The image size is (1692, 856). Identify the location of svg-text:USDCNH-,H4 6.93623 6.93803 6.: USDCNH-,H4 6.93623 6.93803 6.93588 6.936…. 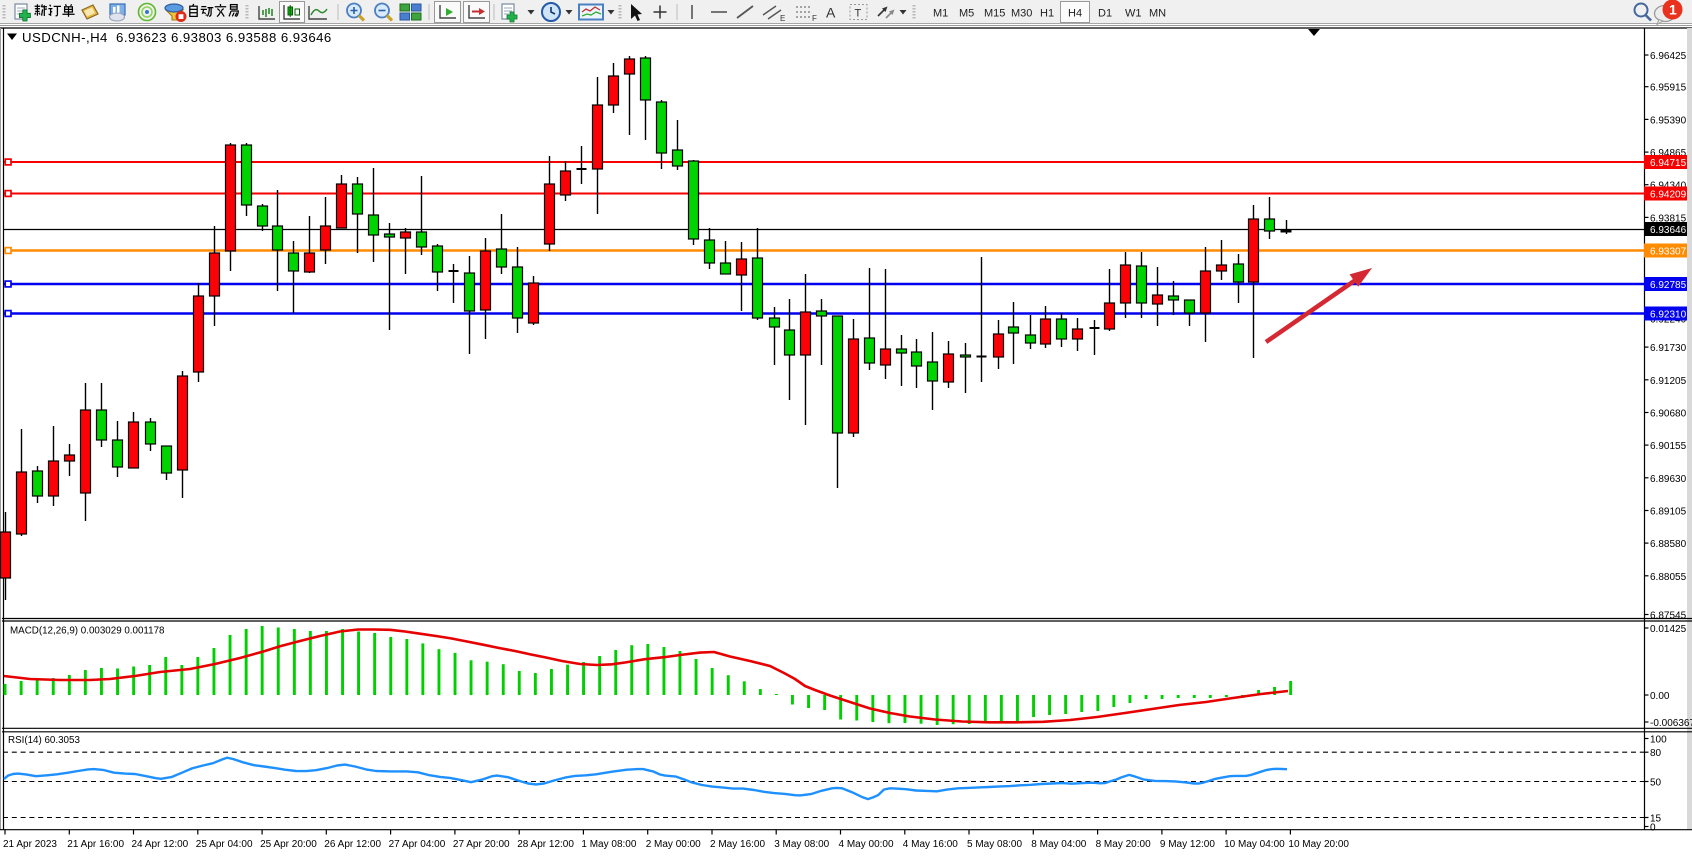
(177, 37).